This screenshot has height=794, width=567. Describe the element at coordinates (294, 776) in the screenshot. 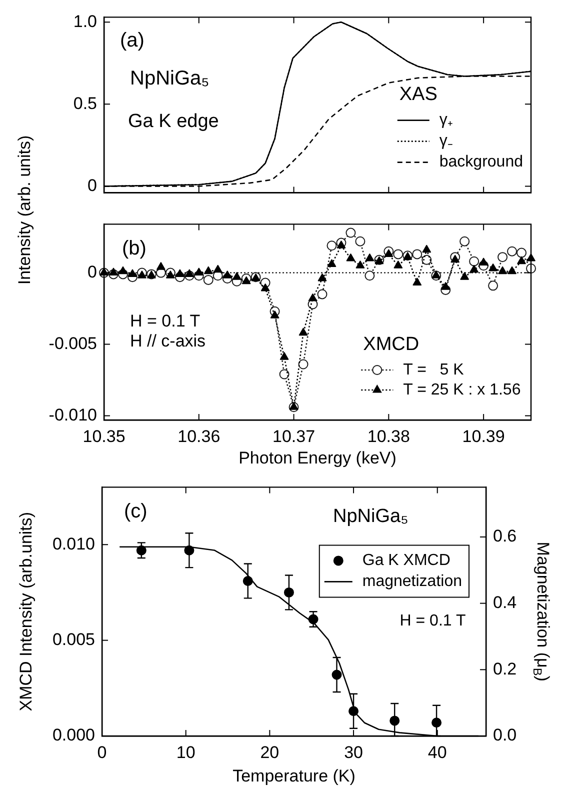

I see `x-axis-title: Temperature (K)` at that location.